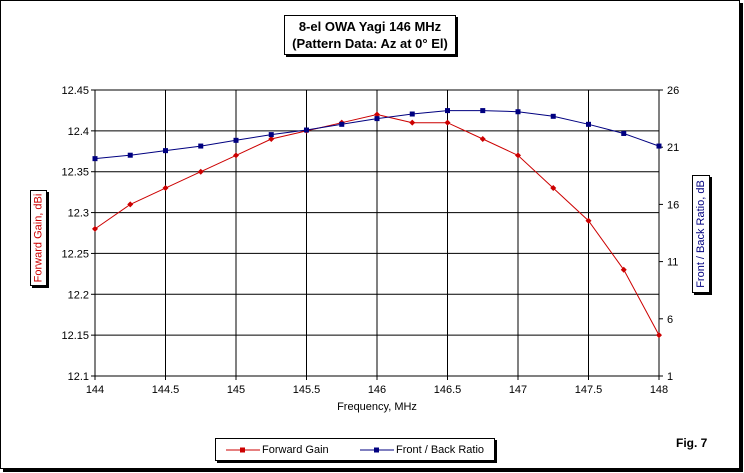 Image resolution: width=744 pixels, height=473 pixels. I want to click on x-tick-label: 146.5, so click(448, 390).